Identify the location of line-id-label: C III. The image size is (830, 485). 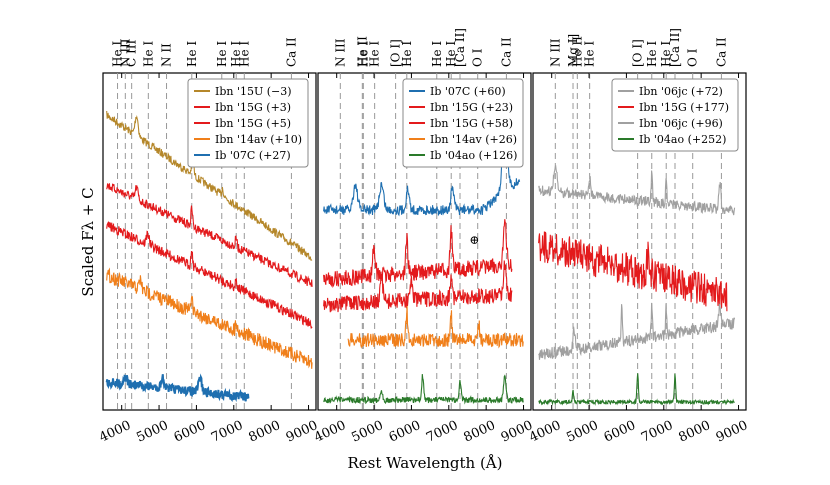
(132, 53).